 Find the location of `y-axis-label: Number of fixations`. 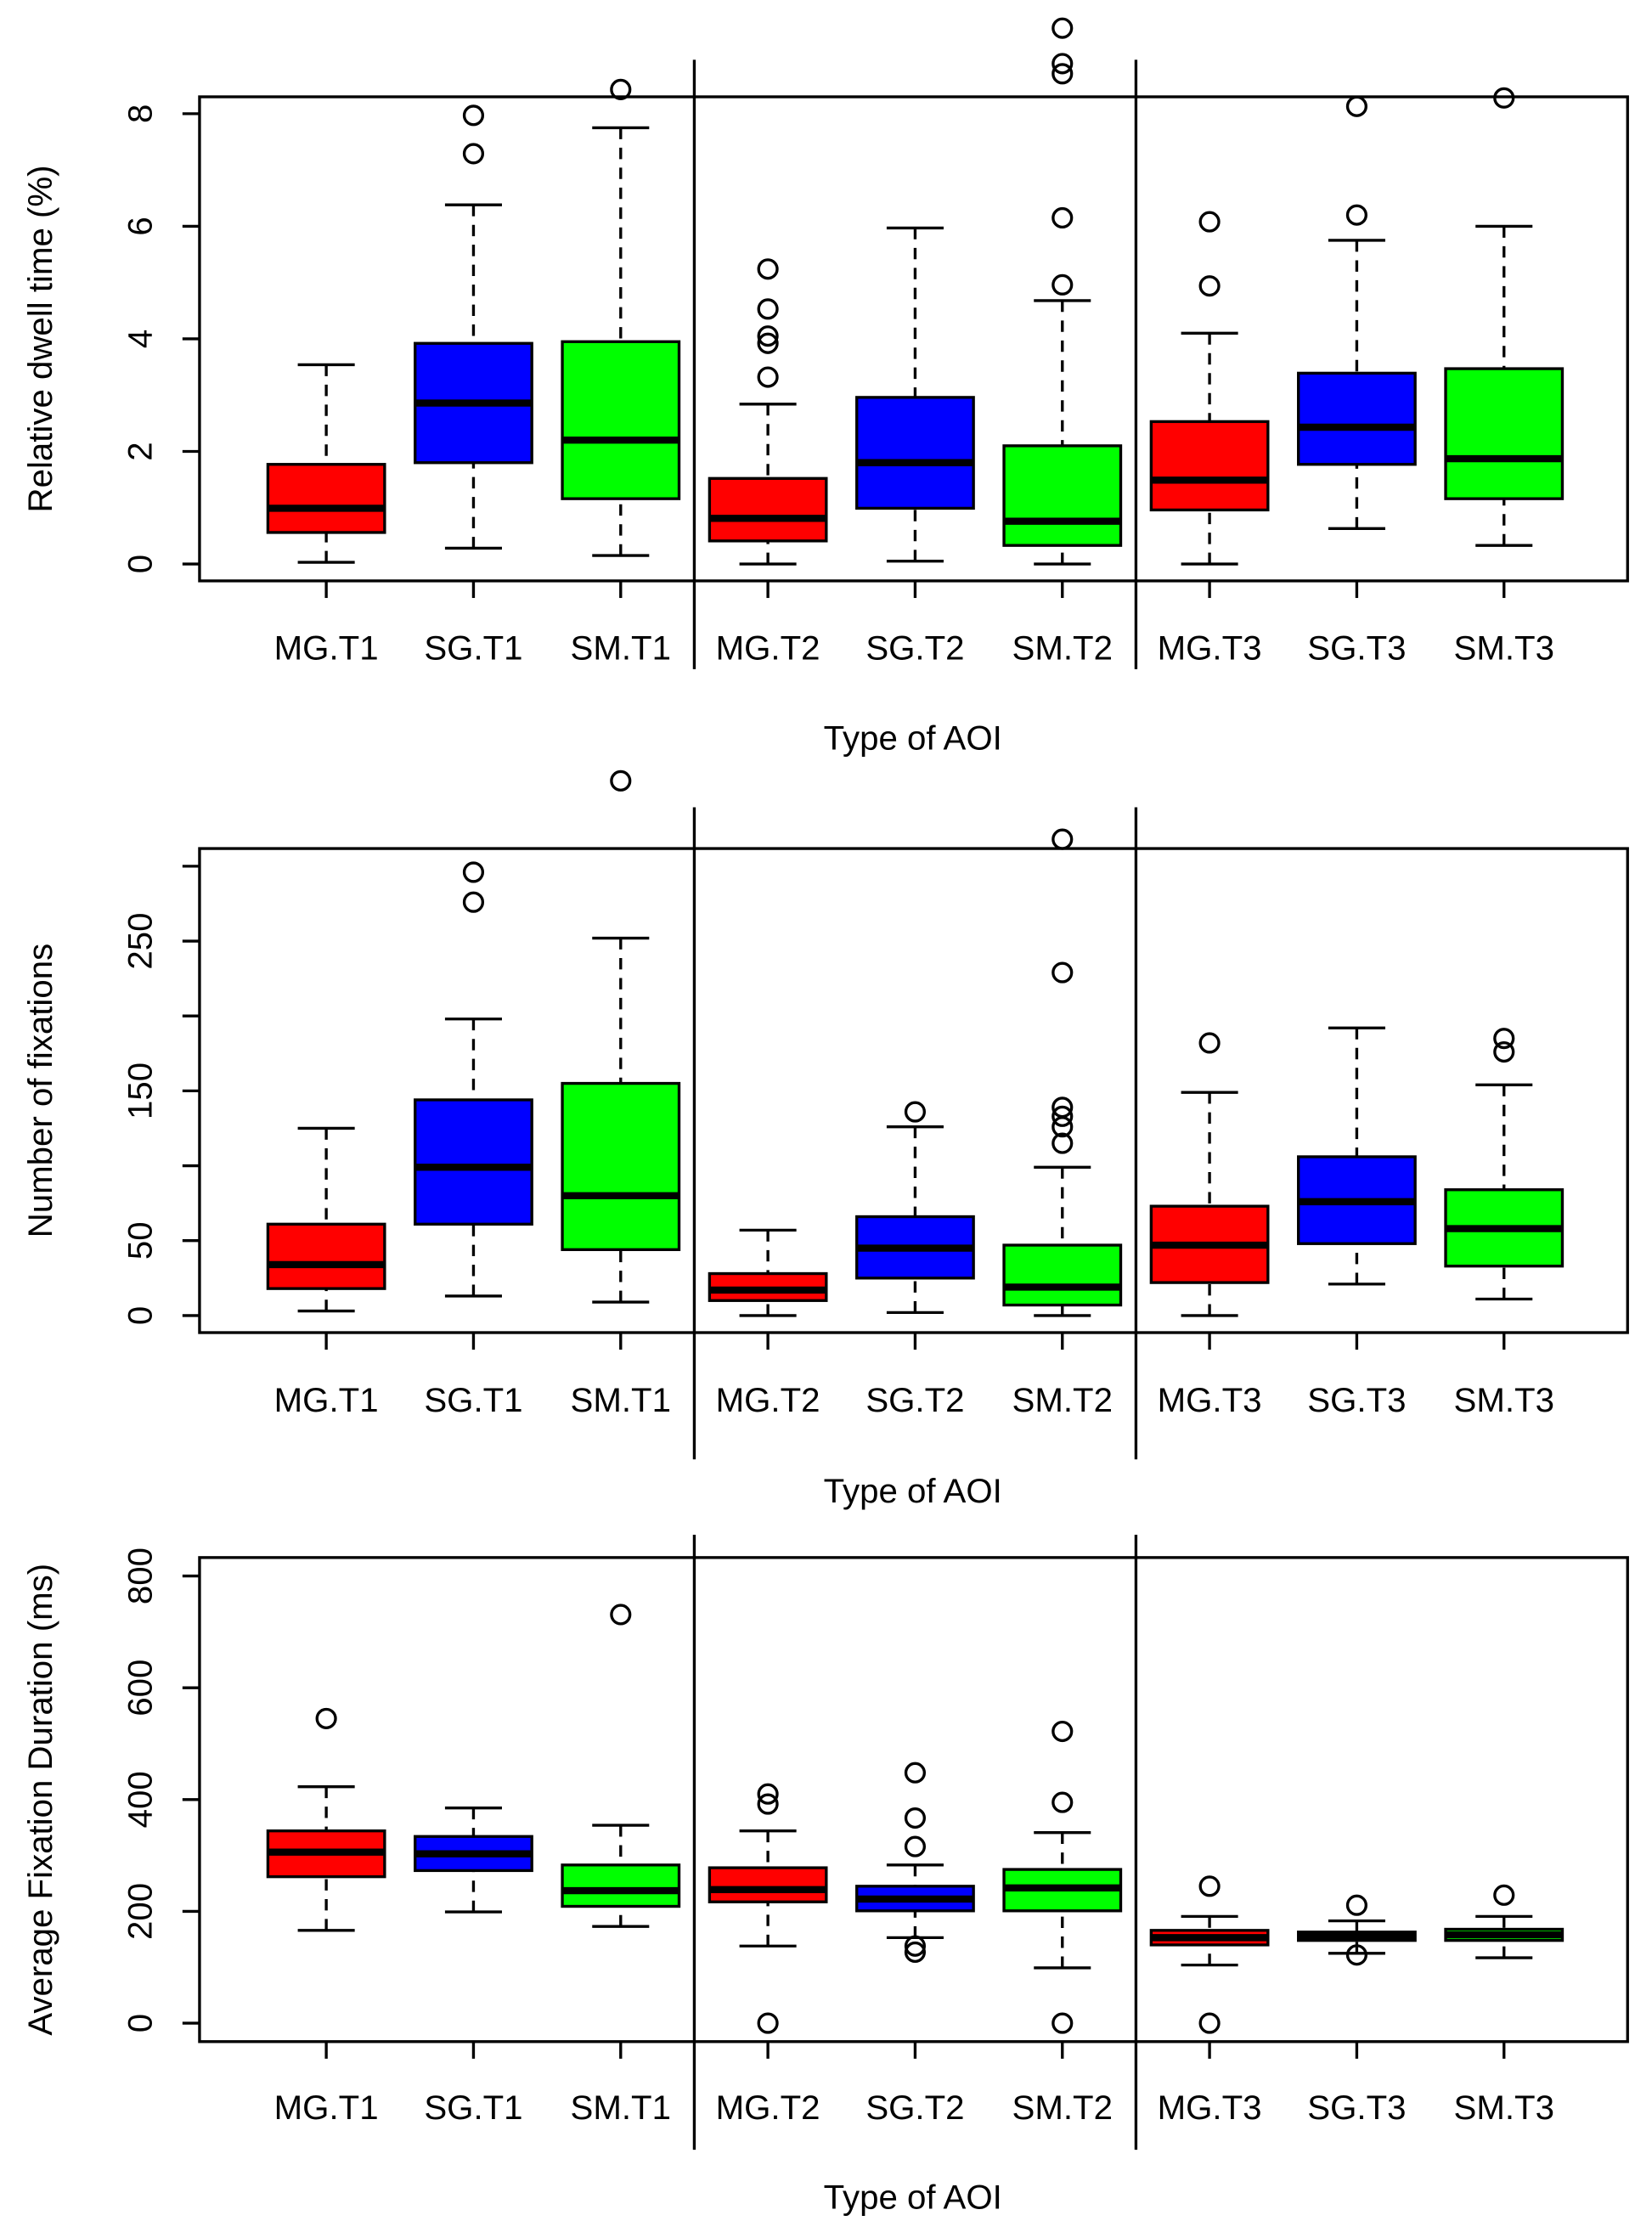

y-axis-label: Number of fixations is located at coordinates (40, 1090).